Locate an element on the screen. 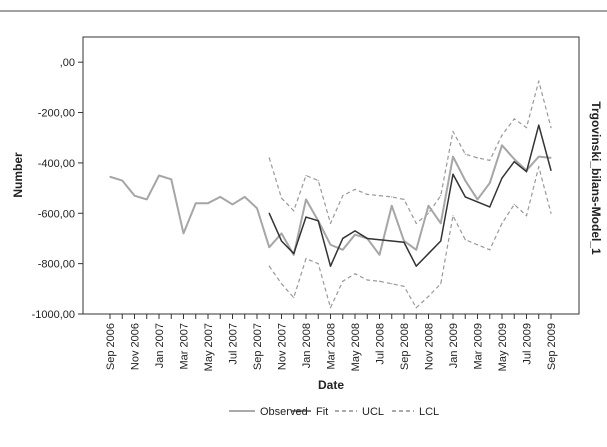  x-tick-label: Mar 2007 is located at coordinates (185, 346).